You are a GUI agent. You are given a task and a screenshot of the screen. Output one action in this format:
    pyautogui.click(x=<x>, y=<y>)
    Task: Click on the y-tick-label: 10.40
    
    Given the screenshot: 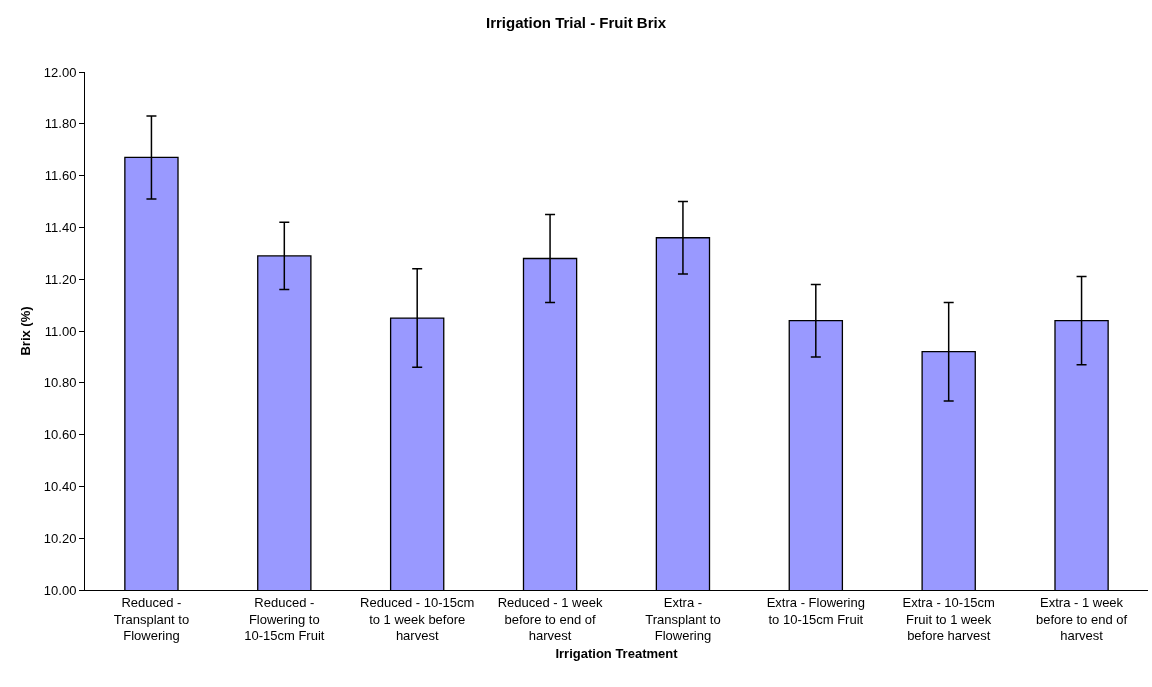 What is the action you would take?
    pyautogui.click(x=60, y=486)
    